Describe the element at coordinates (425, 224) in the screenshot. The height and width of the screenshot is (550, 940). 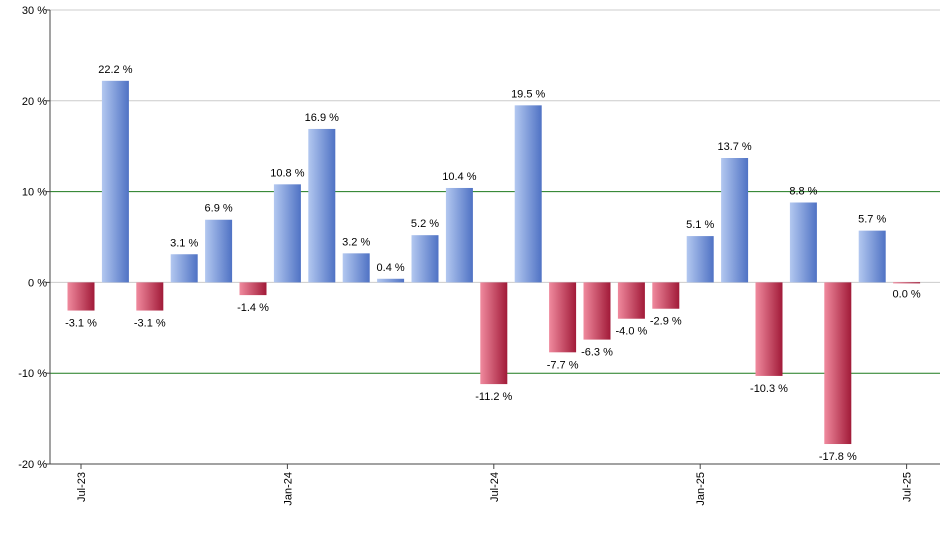
I see `data-label: 5.2 %` at that location.